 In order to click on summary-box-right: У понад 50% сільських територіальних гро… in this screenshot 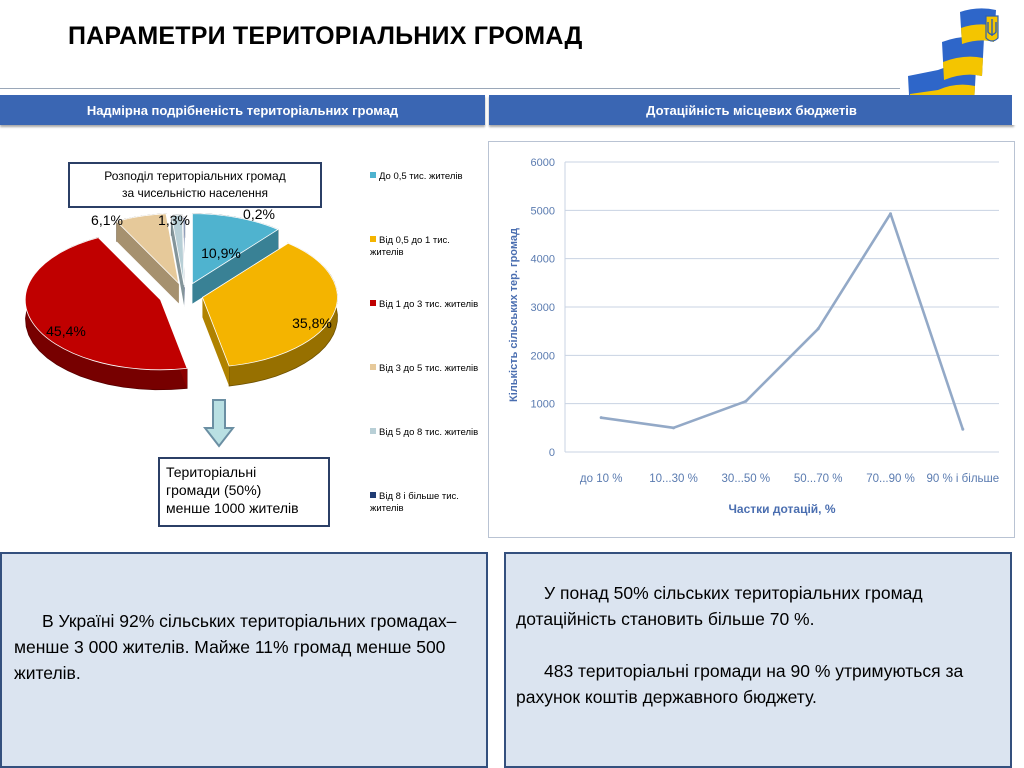, I will do `click(758, 660)`.